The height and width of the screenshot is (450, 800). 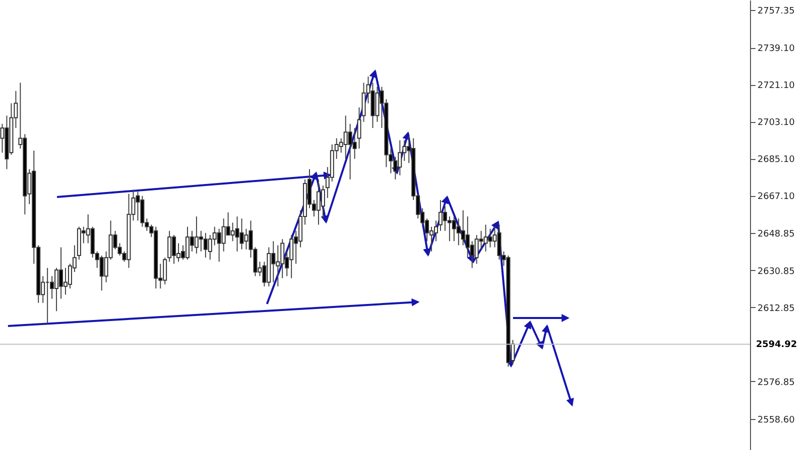 What do you see at coordinates (776, 86) in the screenshot?
I see `y-tick-label: 2721.10` at bounding box center [776, 86].